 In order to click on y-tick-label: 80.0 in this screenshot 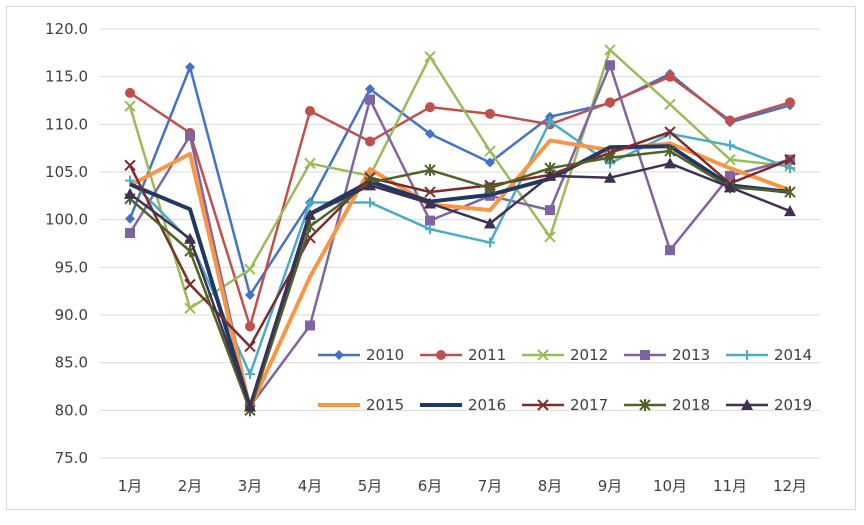, I will do `click(71, 410)`.